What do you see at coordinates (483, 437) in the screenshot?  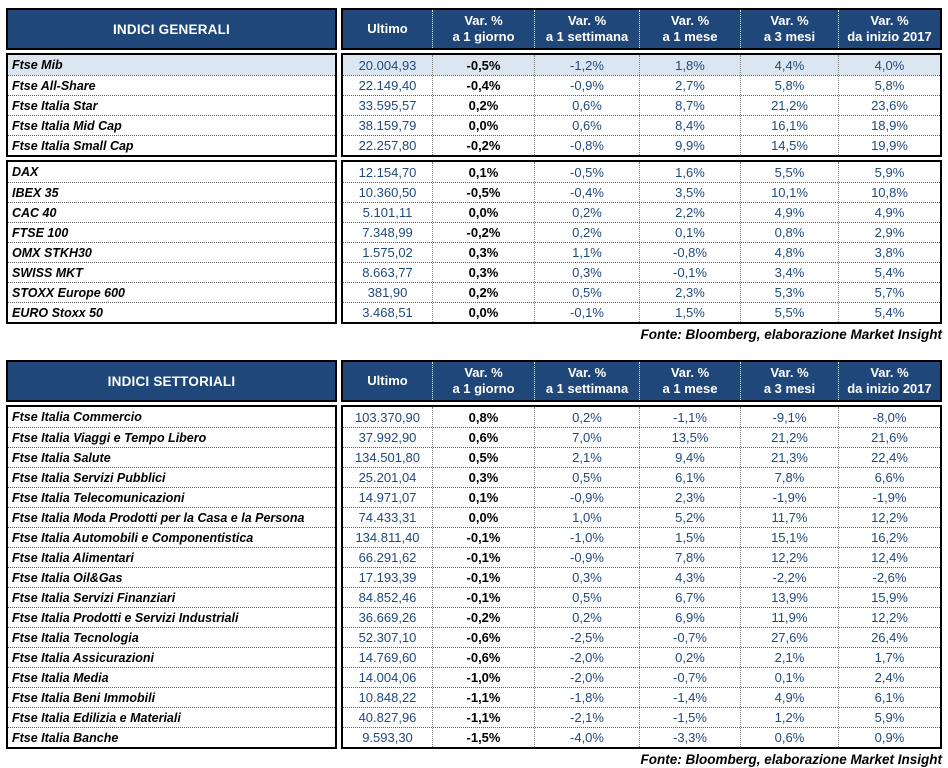 I see `var-1d-cell: 0,6%` at bounding box center [483, 437].